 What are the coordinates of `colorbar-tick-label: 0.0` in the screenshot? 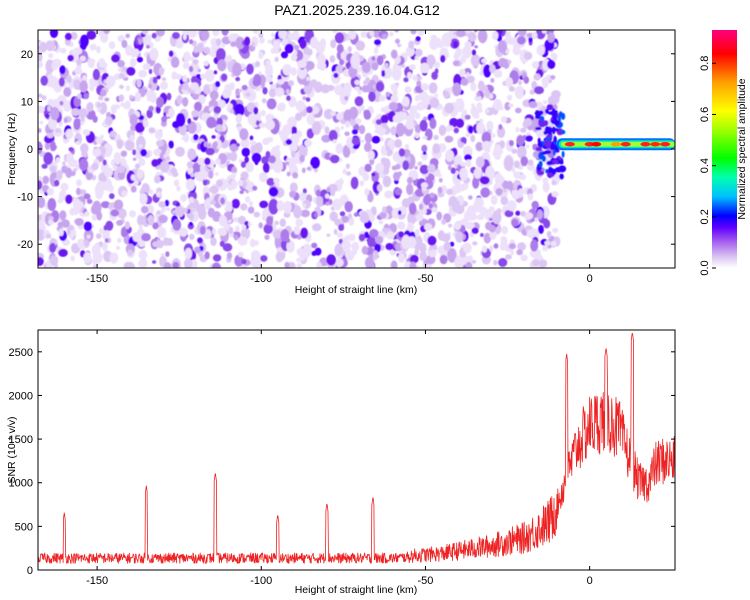 It's located at (705, 267).